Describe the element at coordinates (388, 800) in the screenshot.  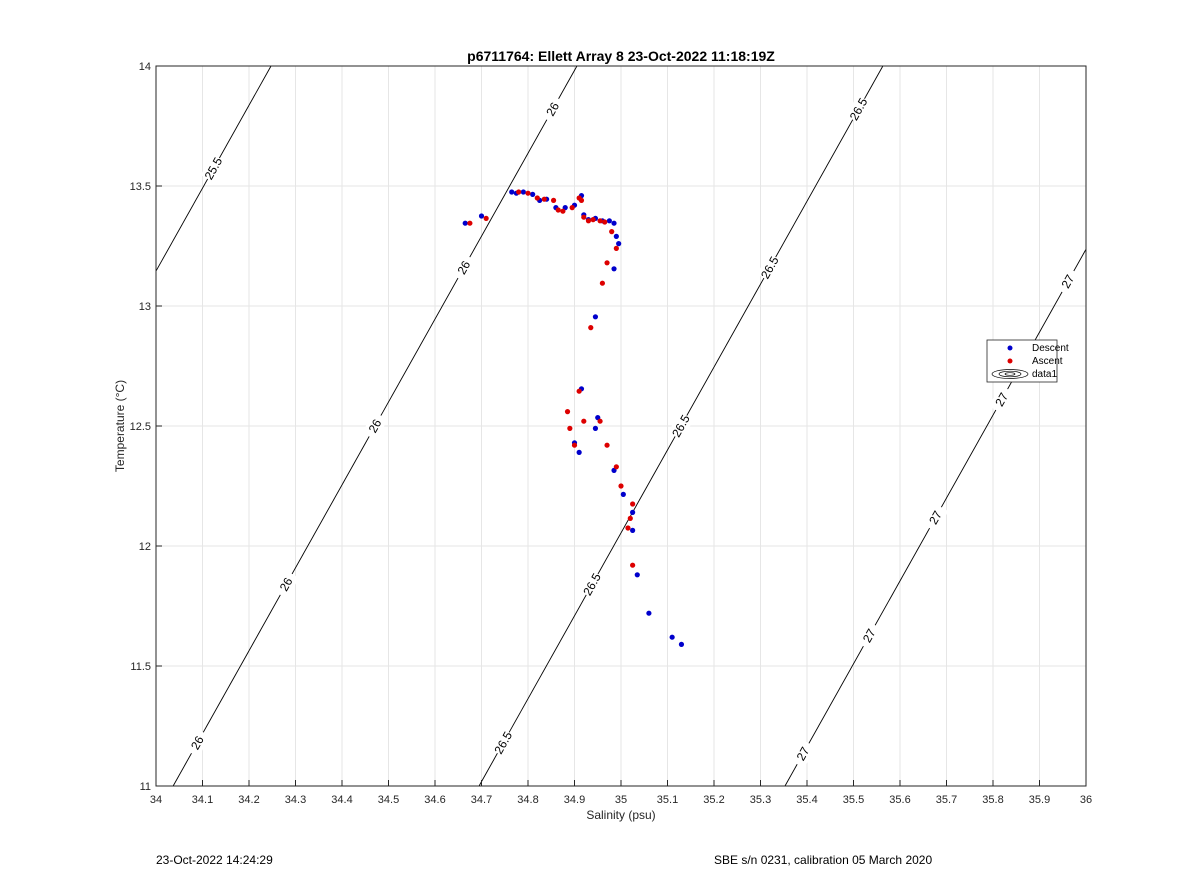
I see `x-tick-label: 34.5` at that location.